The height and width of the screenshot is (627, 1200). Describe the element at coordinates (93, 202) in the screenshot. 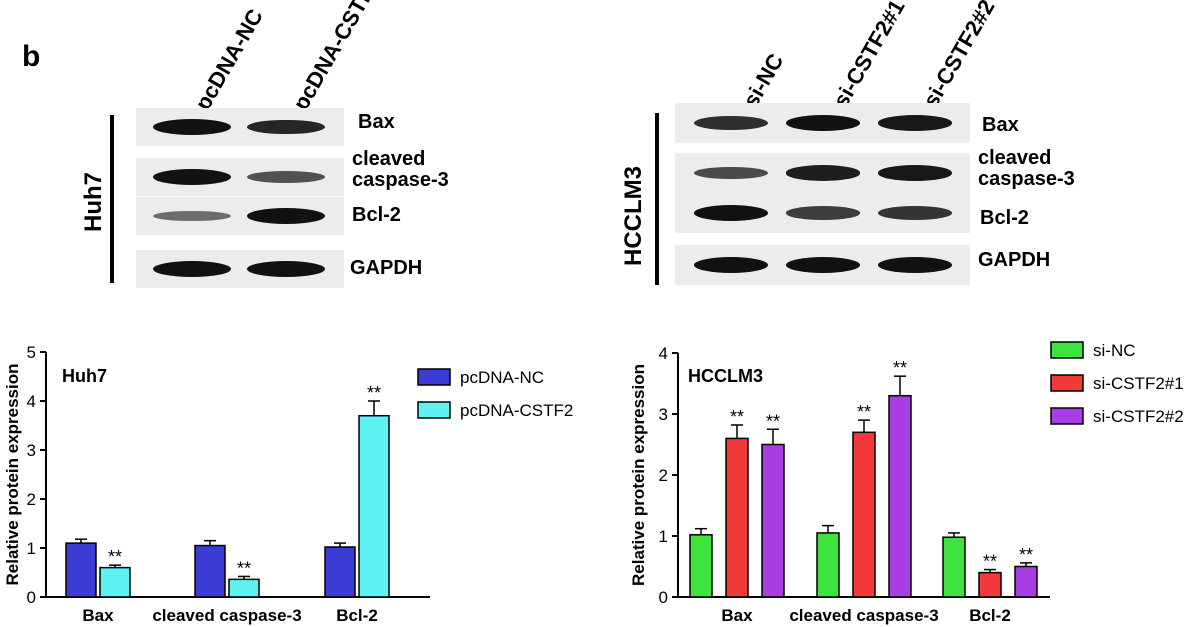

I see `cell-line-label-huh7: Huh7` at that location.